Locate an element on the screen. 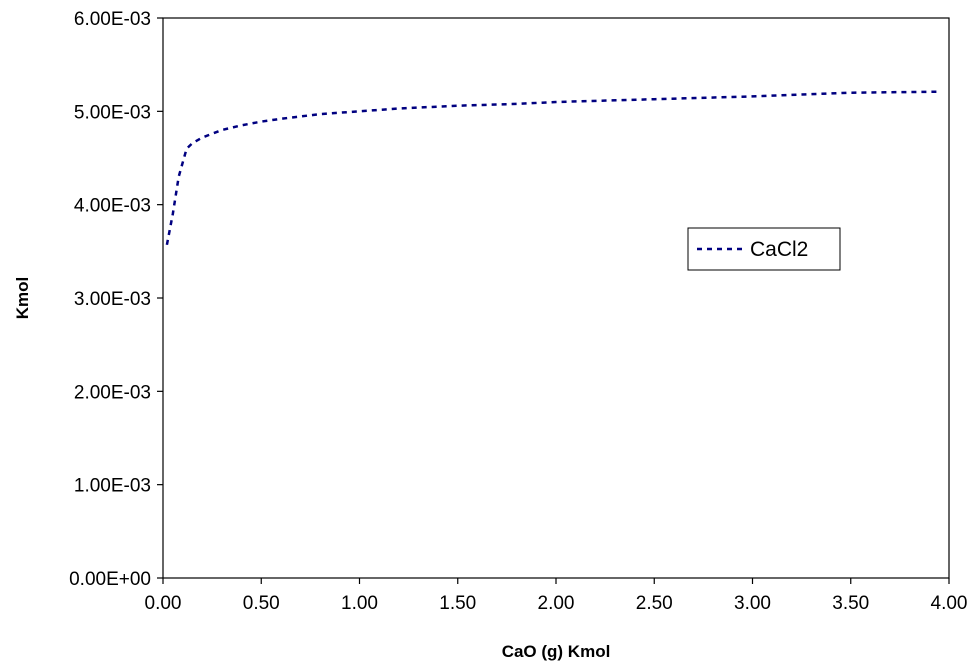 Image resolution: width=969 pixels, height=671 pixels. x-tick-label: 3.50 is located at coordinates (850, 603).